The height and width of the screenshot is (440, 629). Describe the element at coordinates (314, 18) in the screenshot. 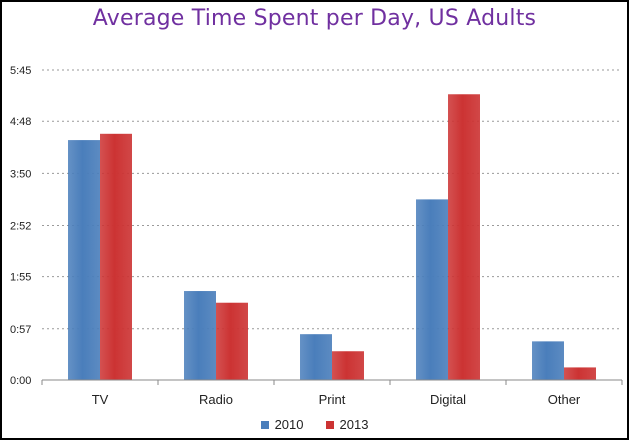

I see `chart-title: Average Time Spent per Day, US Adults` at that location.